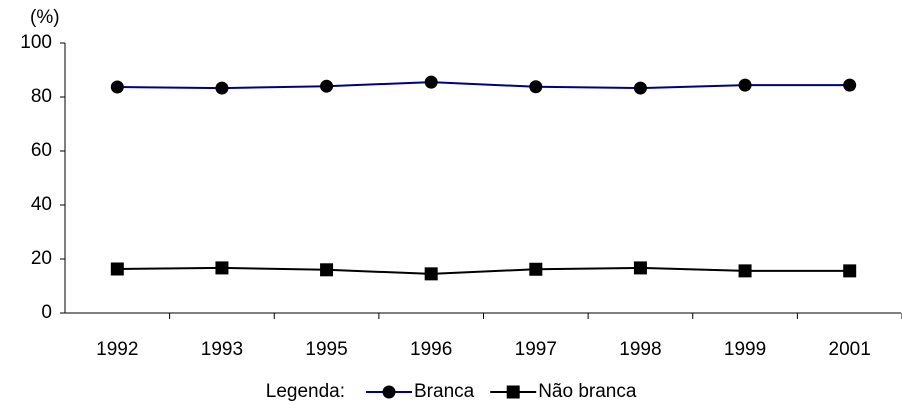  What do you see at coordinates (745, 349) in the screenshot?
I see `x-tick-label: 1999` at bounding box center [745, 349].